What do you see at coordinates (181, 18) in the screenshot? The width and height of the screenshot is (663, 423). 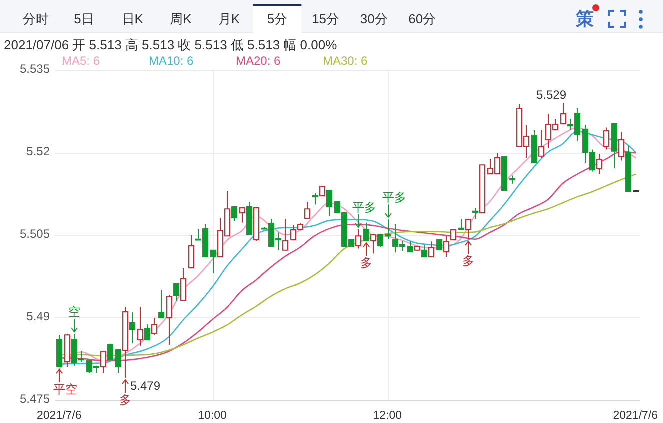 I see `text: 周K` at bounding box center [181, 18].